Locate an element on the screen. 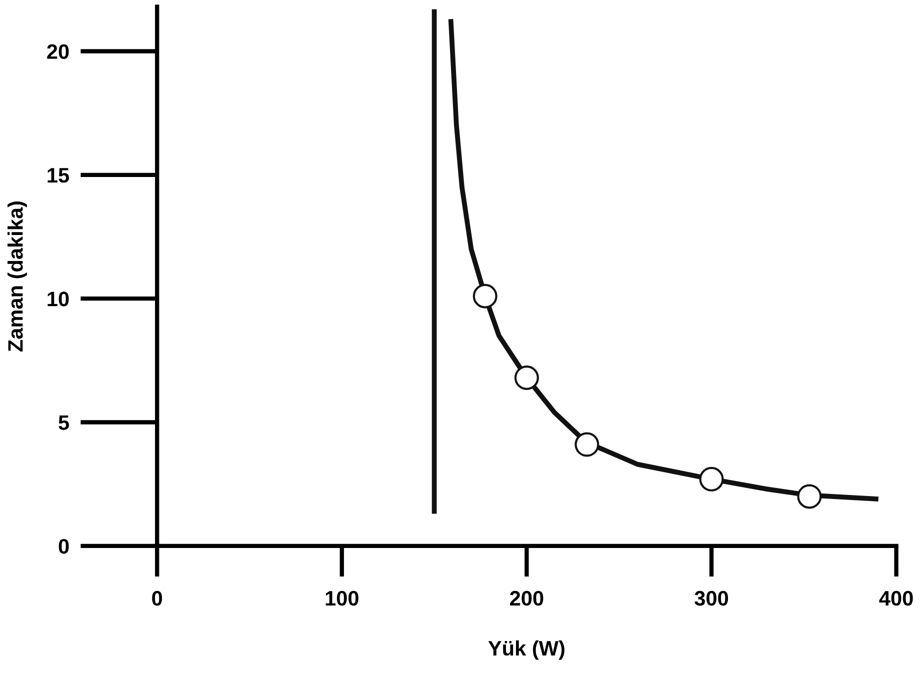 This screenshot has width=924, height=674. x-tick-label: 400 is located at coordinates (896, 598).